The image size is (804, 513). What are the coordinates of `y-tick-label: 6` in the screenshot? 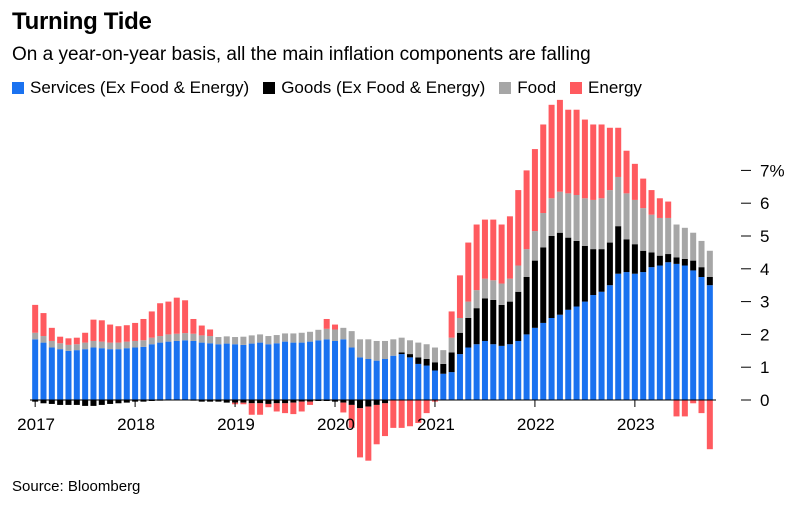 It's located at (764, 203).